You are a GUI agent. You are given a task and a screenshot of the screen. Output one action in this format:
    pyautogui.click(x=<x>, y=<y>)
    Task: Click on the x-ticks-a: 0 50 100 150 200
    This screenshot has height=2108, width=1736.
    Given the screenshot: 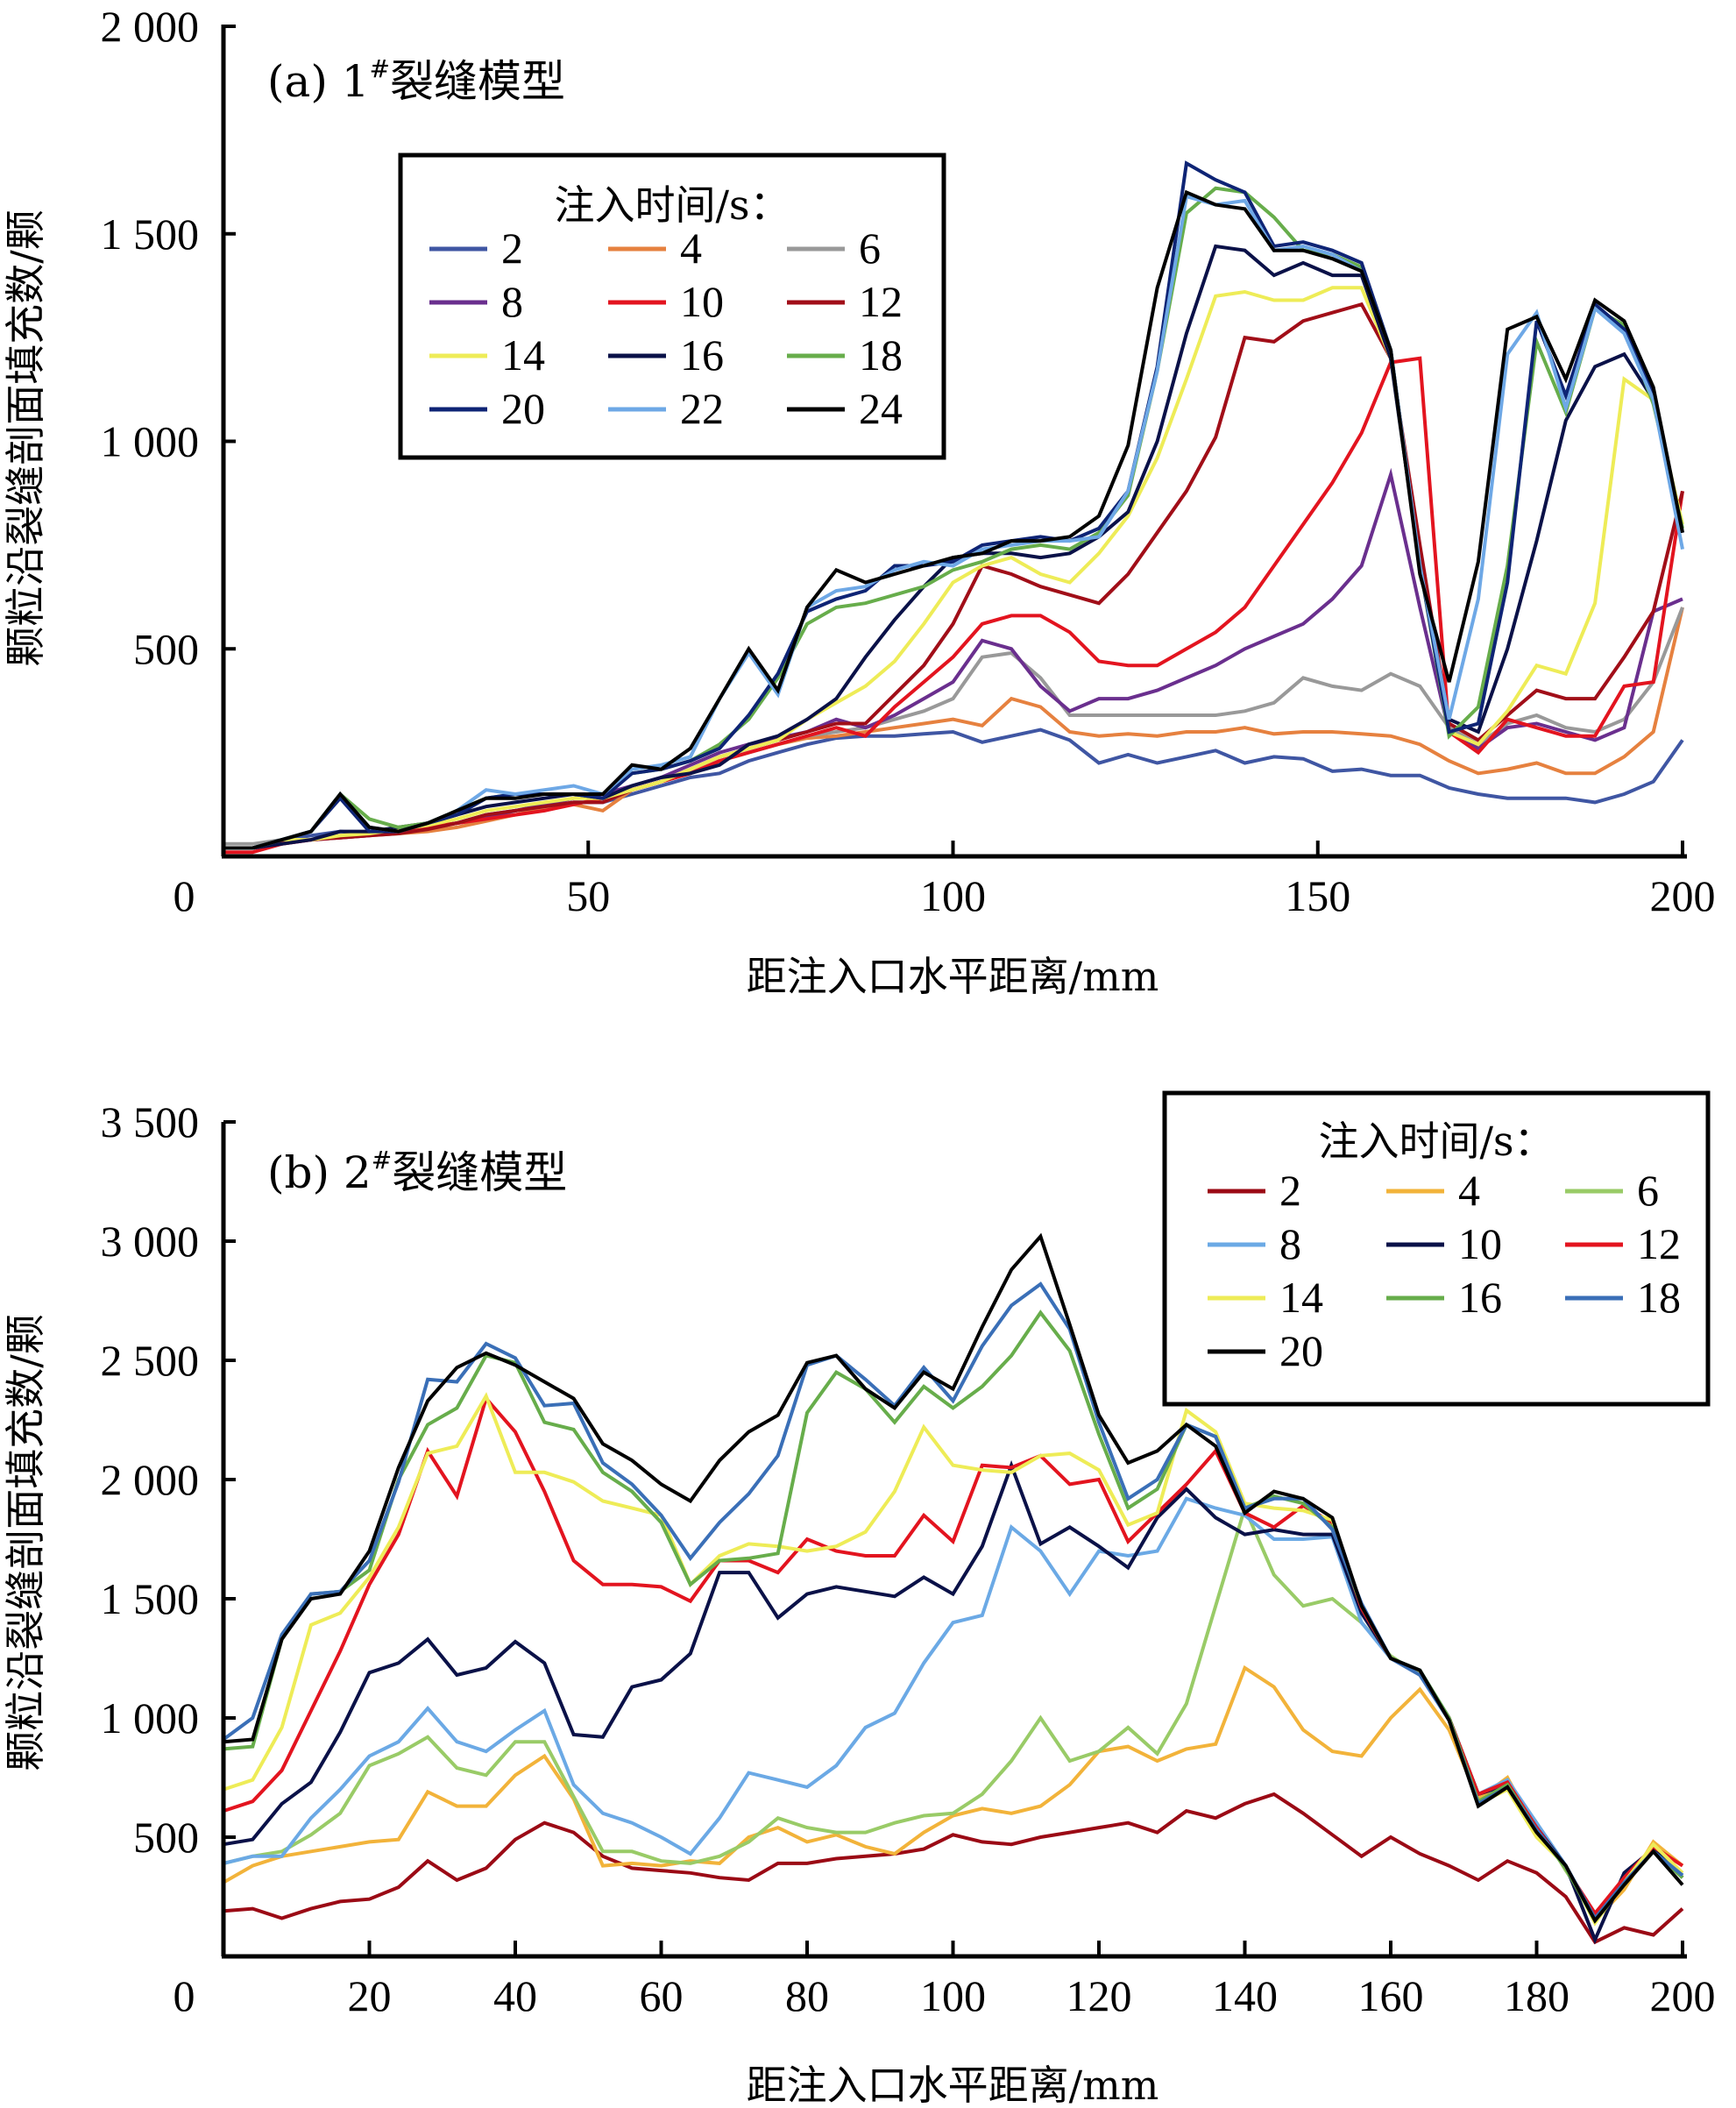 What is the action you would take?
    pyautogui.click(x=945, y=880)
    